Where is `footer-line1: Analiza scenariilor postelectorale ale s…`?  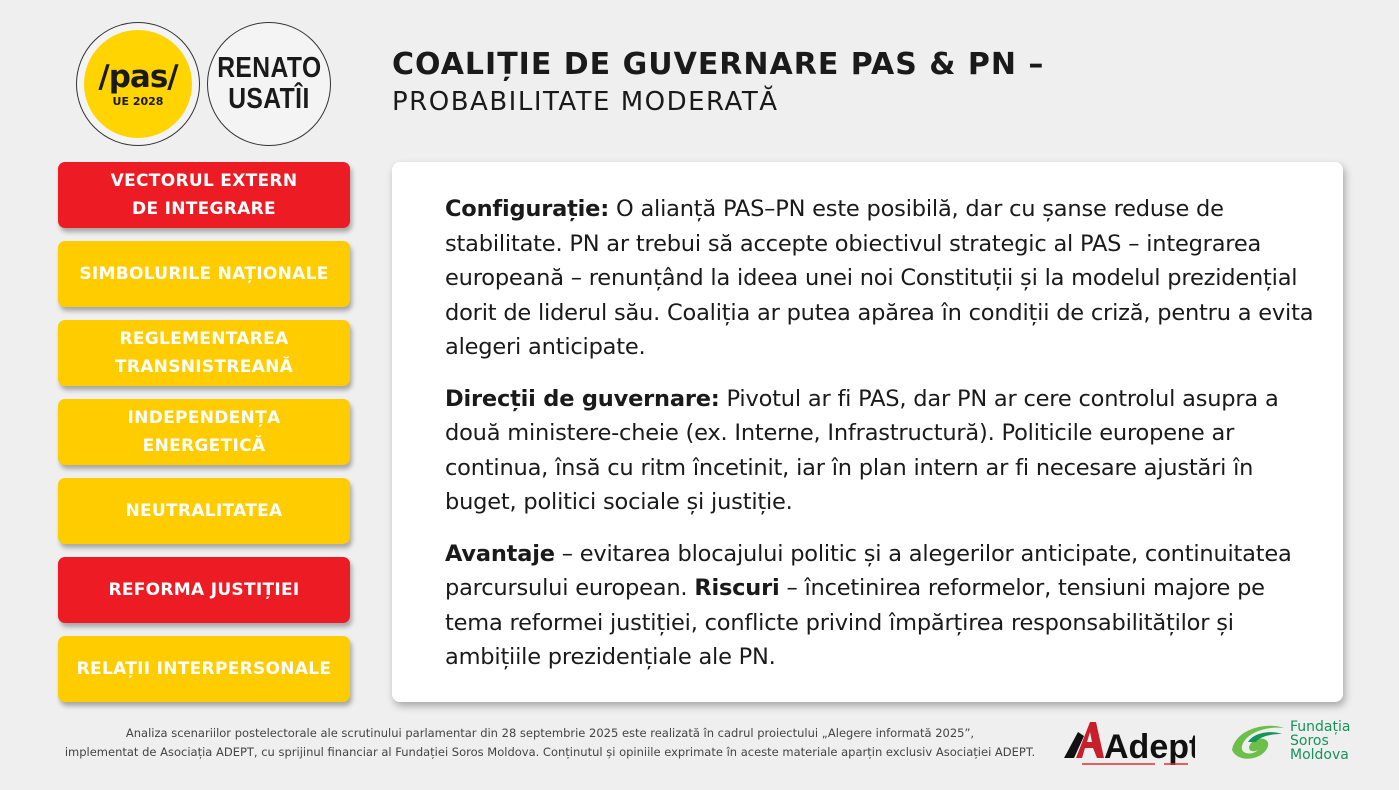
footer-line1: Analiza scenariilor postelectorale ale s… is located at coordinates (550, 733).